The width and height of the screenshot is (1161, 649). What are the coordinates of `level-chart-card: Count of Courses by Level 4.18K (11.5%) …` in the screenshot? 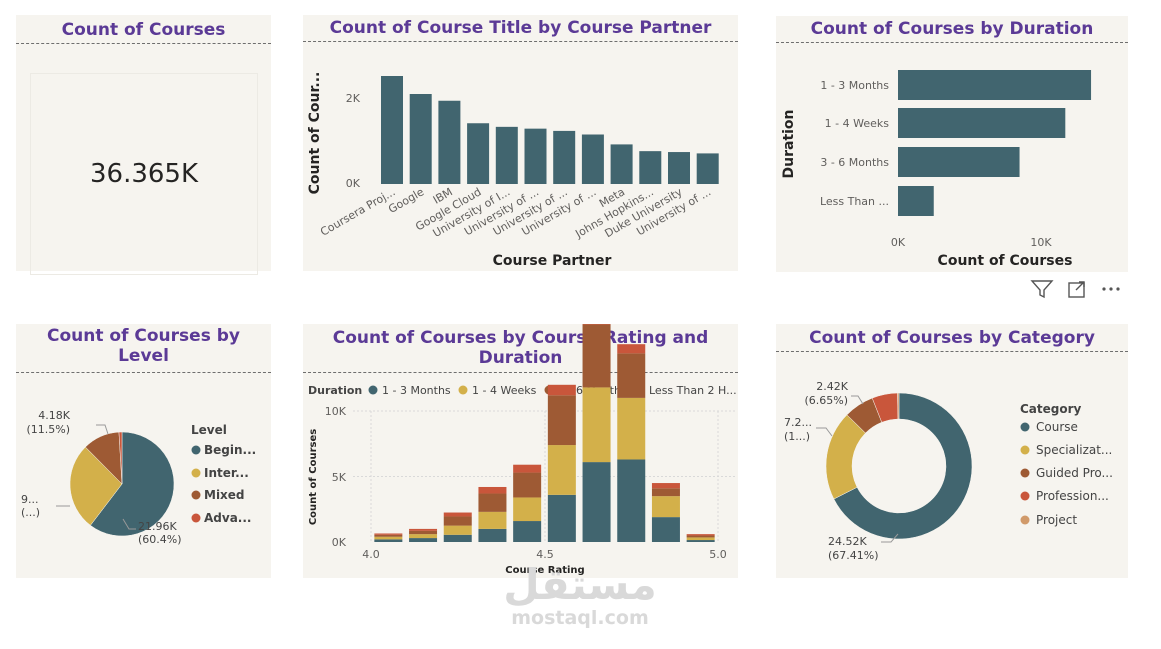 It's located at (143, 451).